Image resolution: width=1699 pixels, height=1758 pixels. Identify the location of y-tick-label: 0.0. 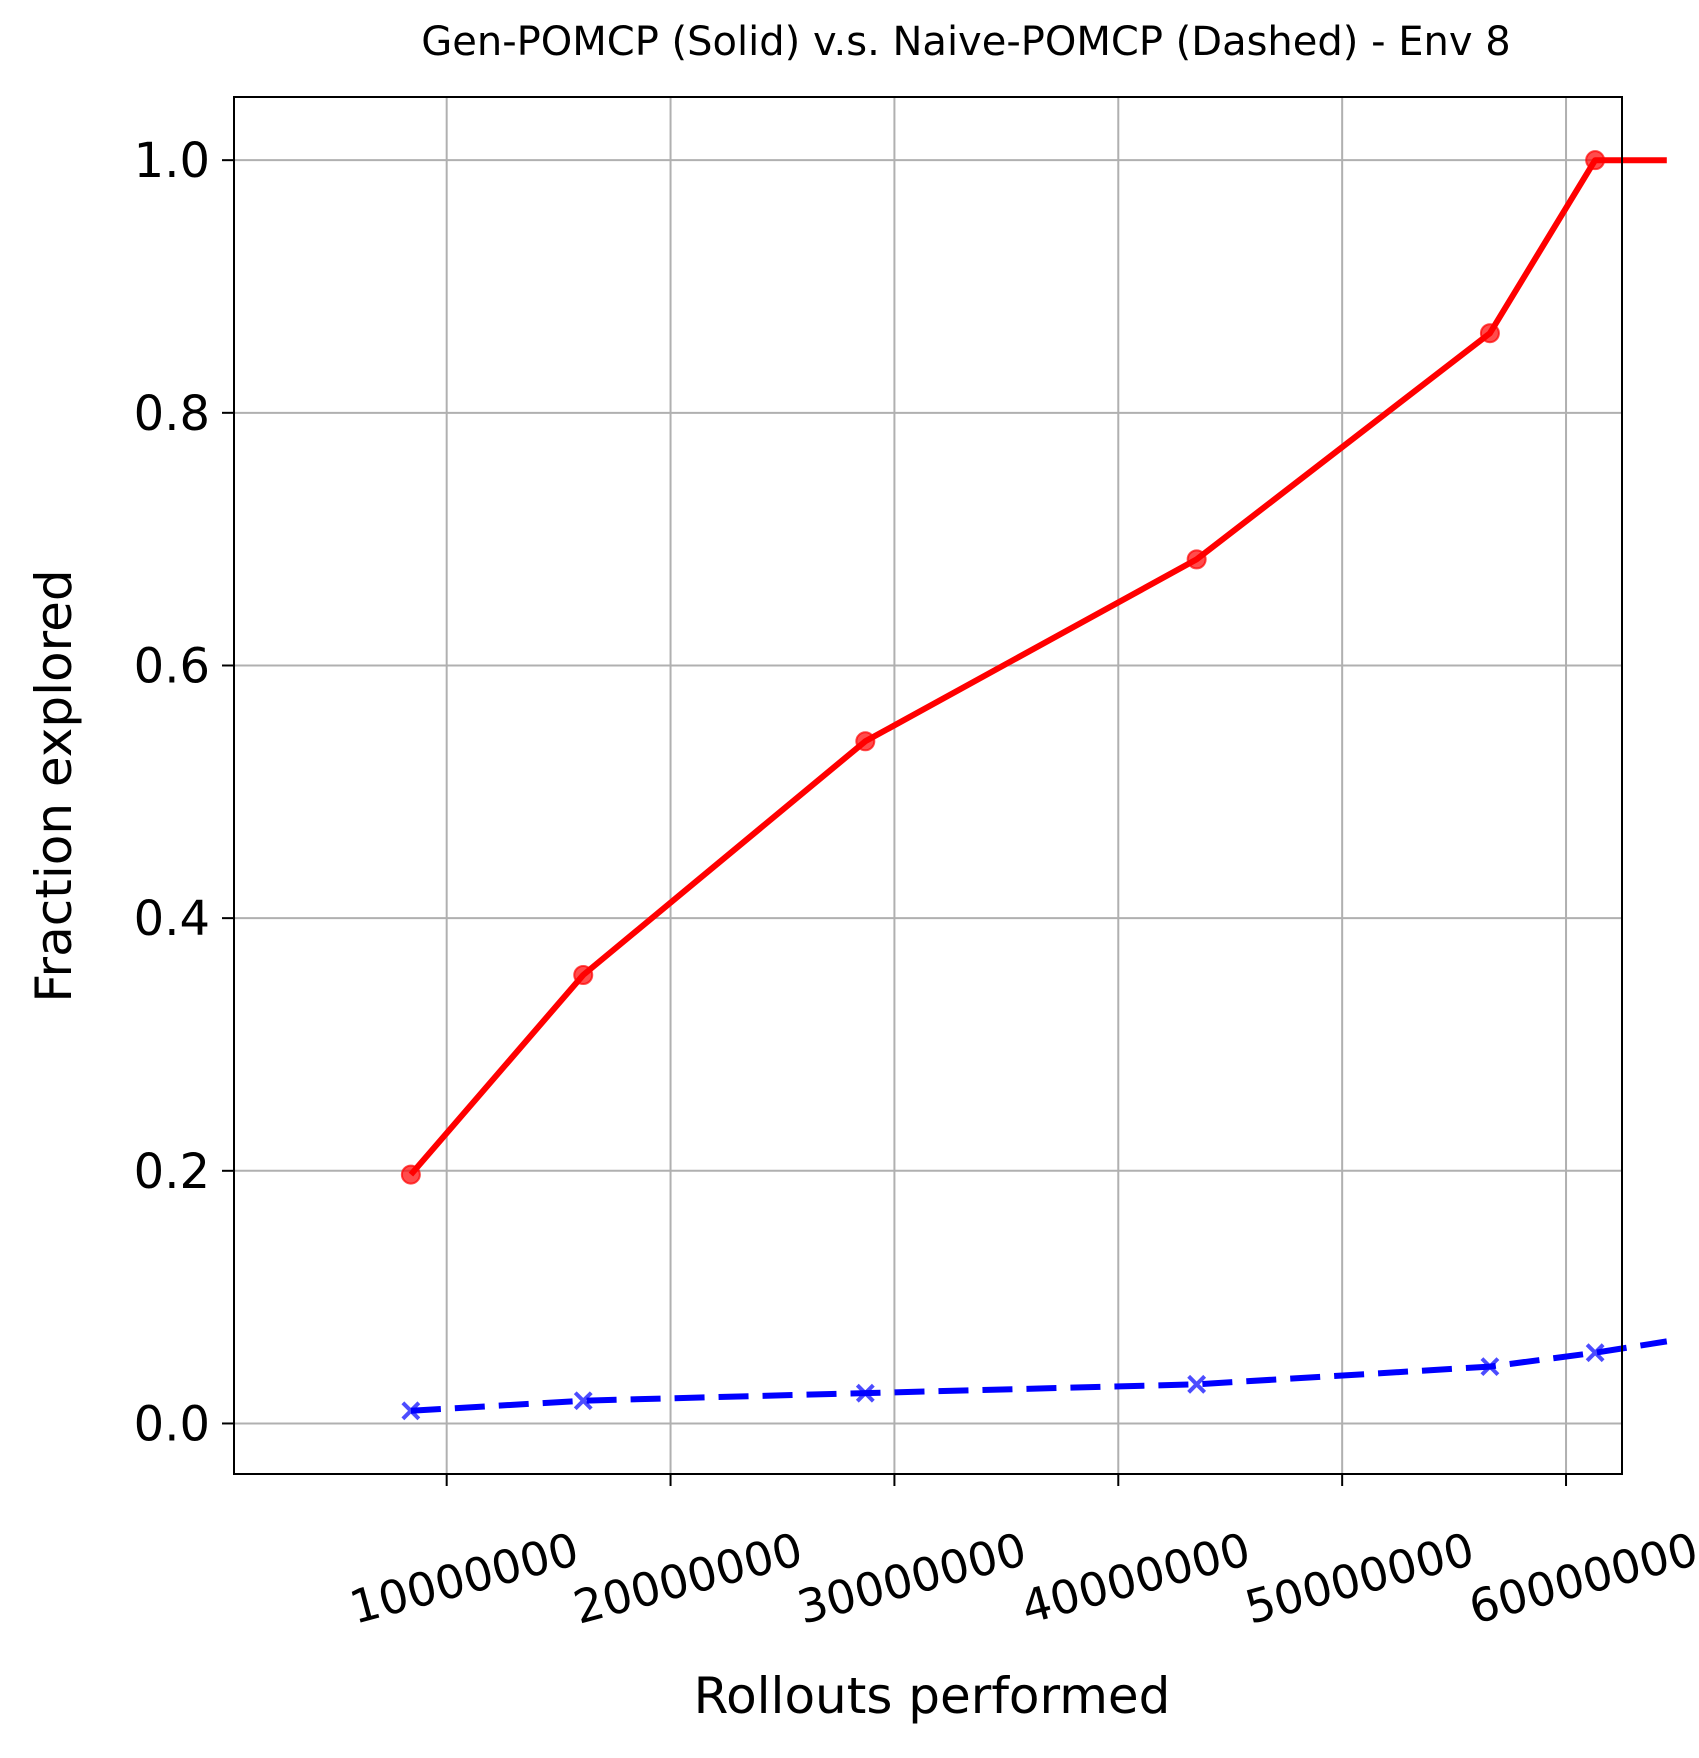
(172, 1424).